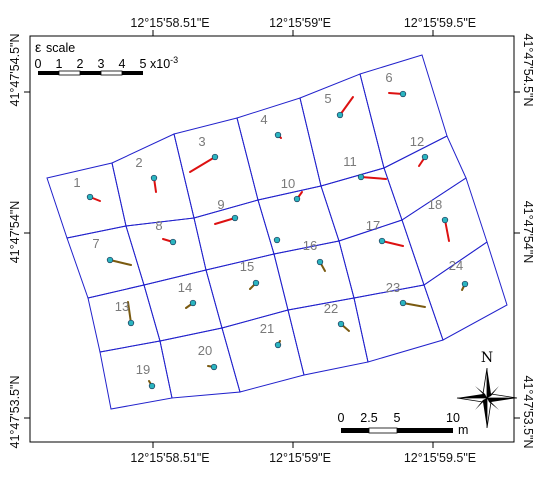 This screenshot has width=550, height=484. Describe the element at coordinates (247, 266) in the screenshot. I see `cell-number-15: 15` at that location.